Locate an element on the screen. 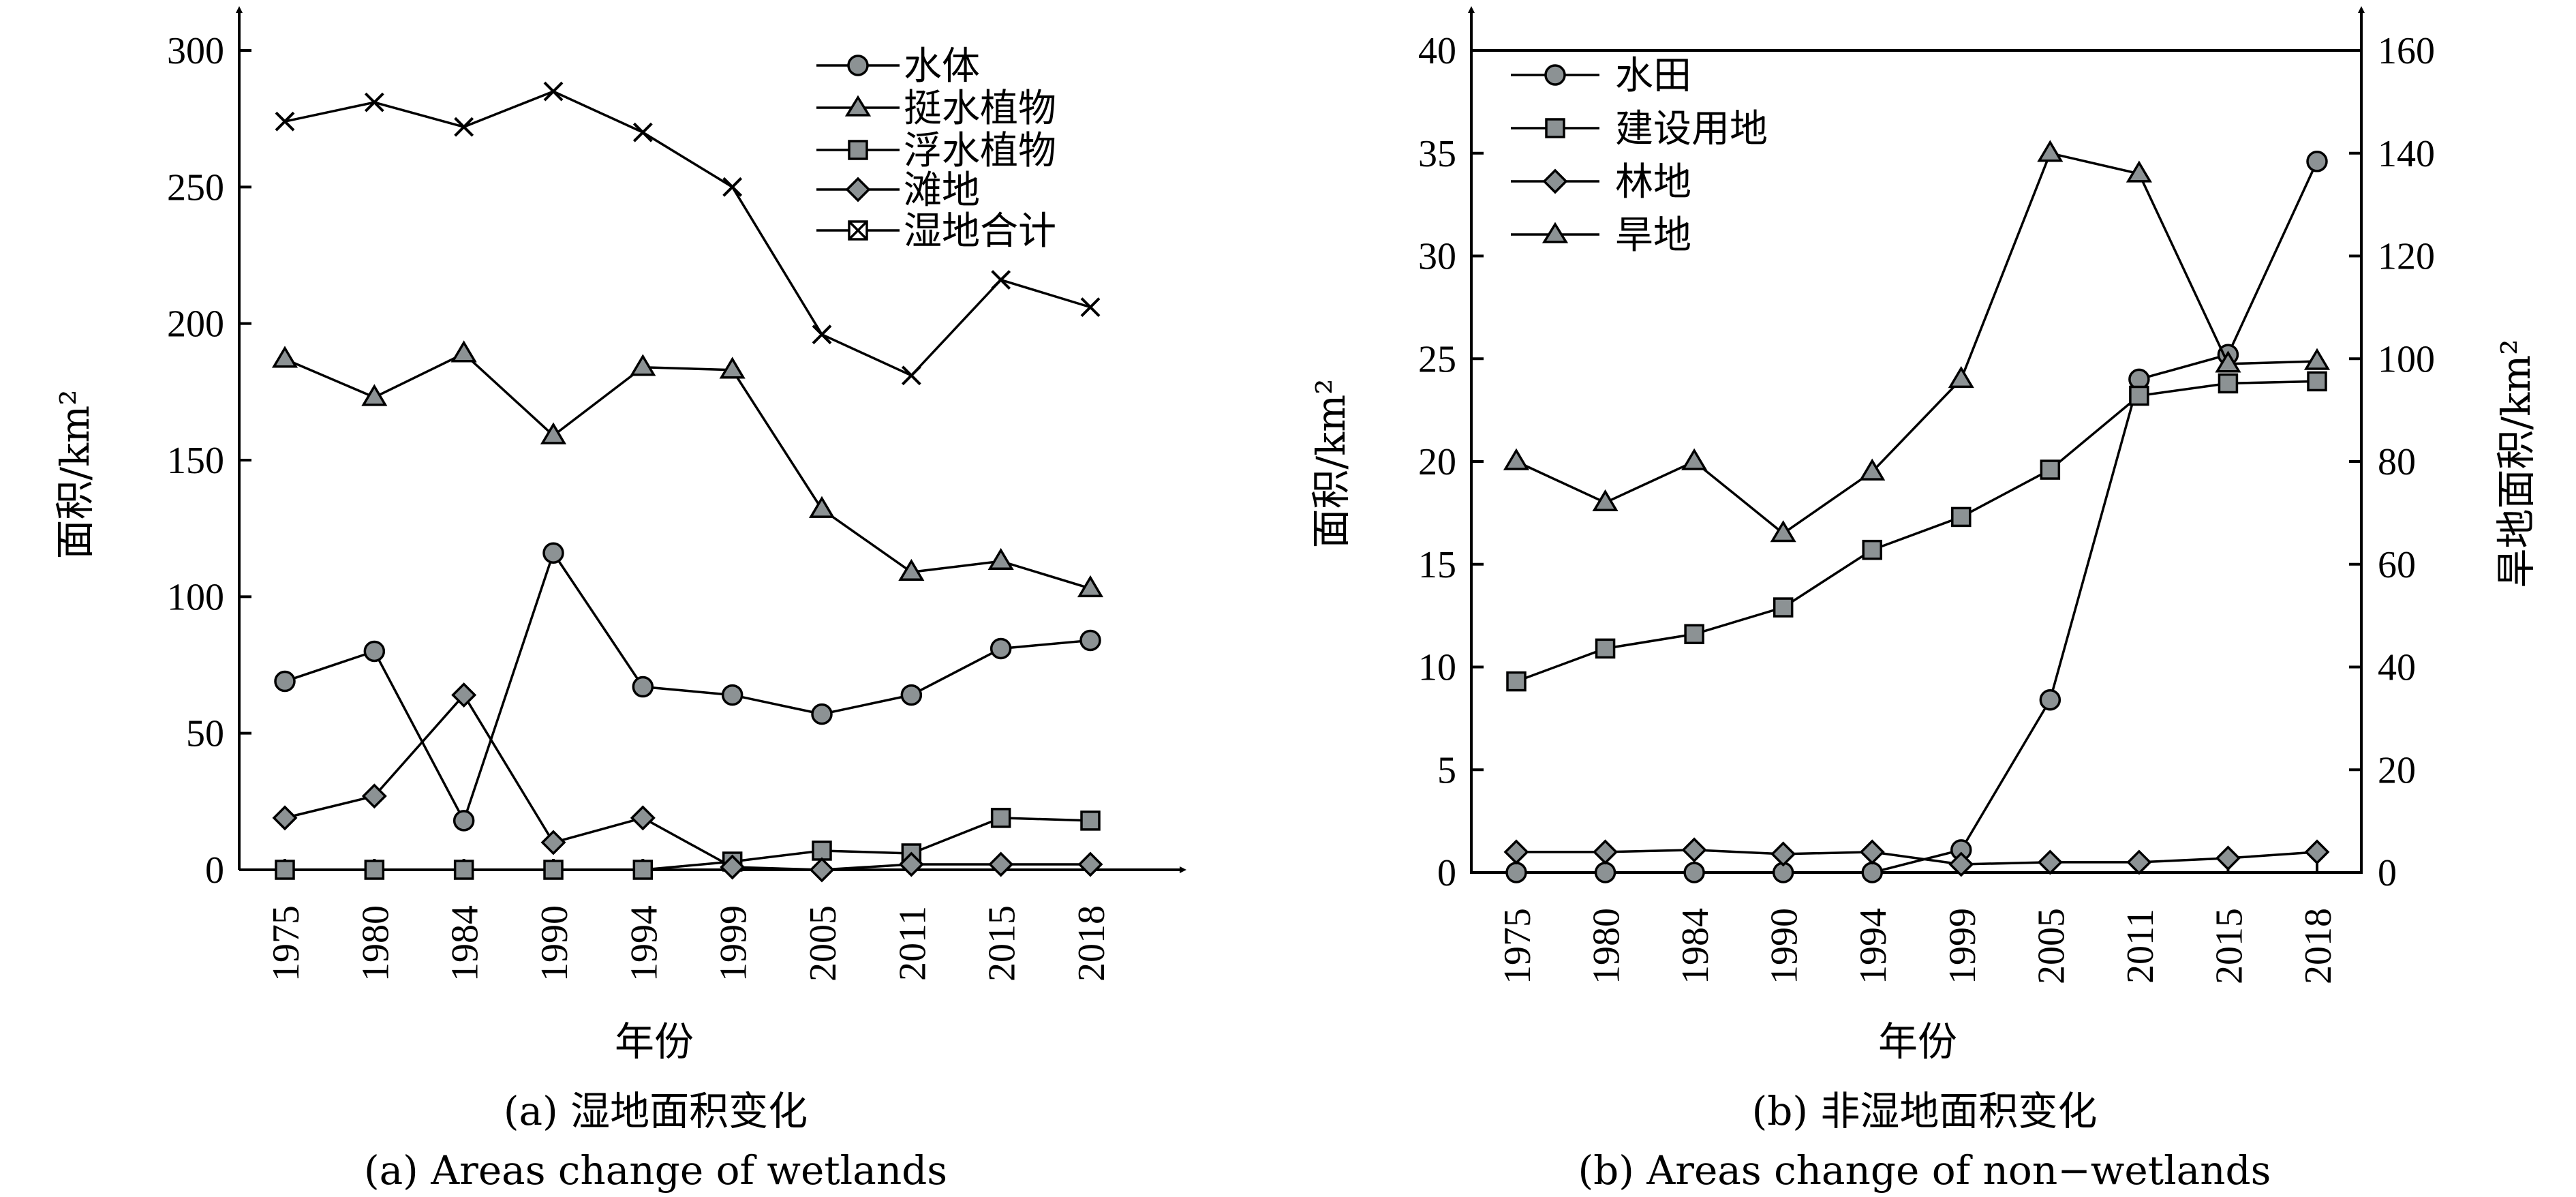  y-tick-label: 150 is located at coordinates (195, 461).